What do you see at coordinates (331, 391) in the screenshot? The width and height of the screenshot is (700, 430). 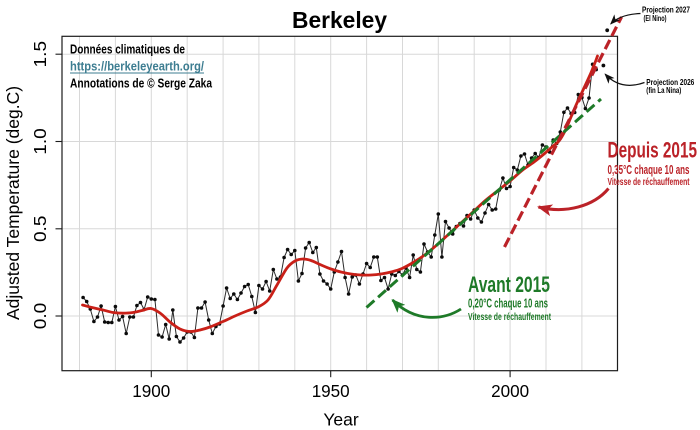 I see `svg-text: 1950` at bounding box center [331, 391].